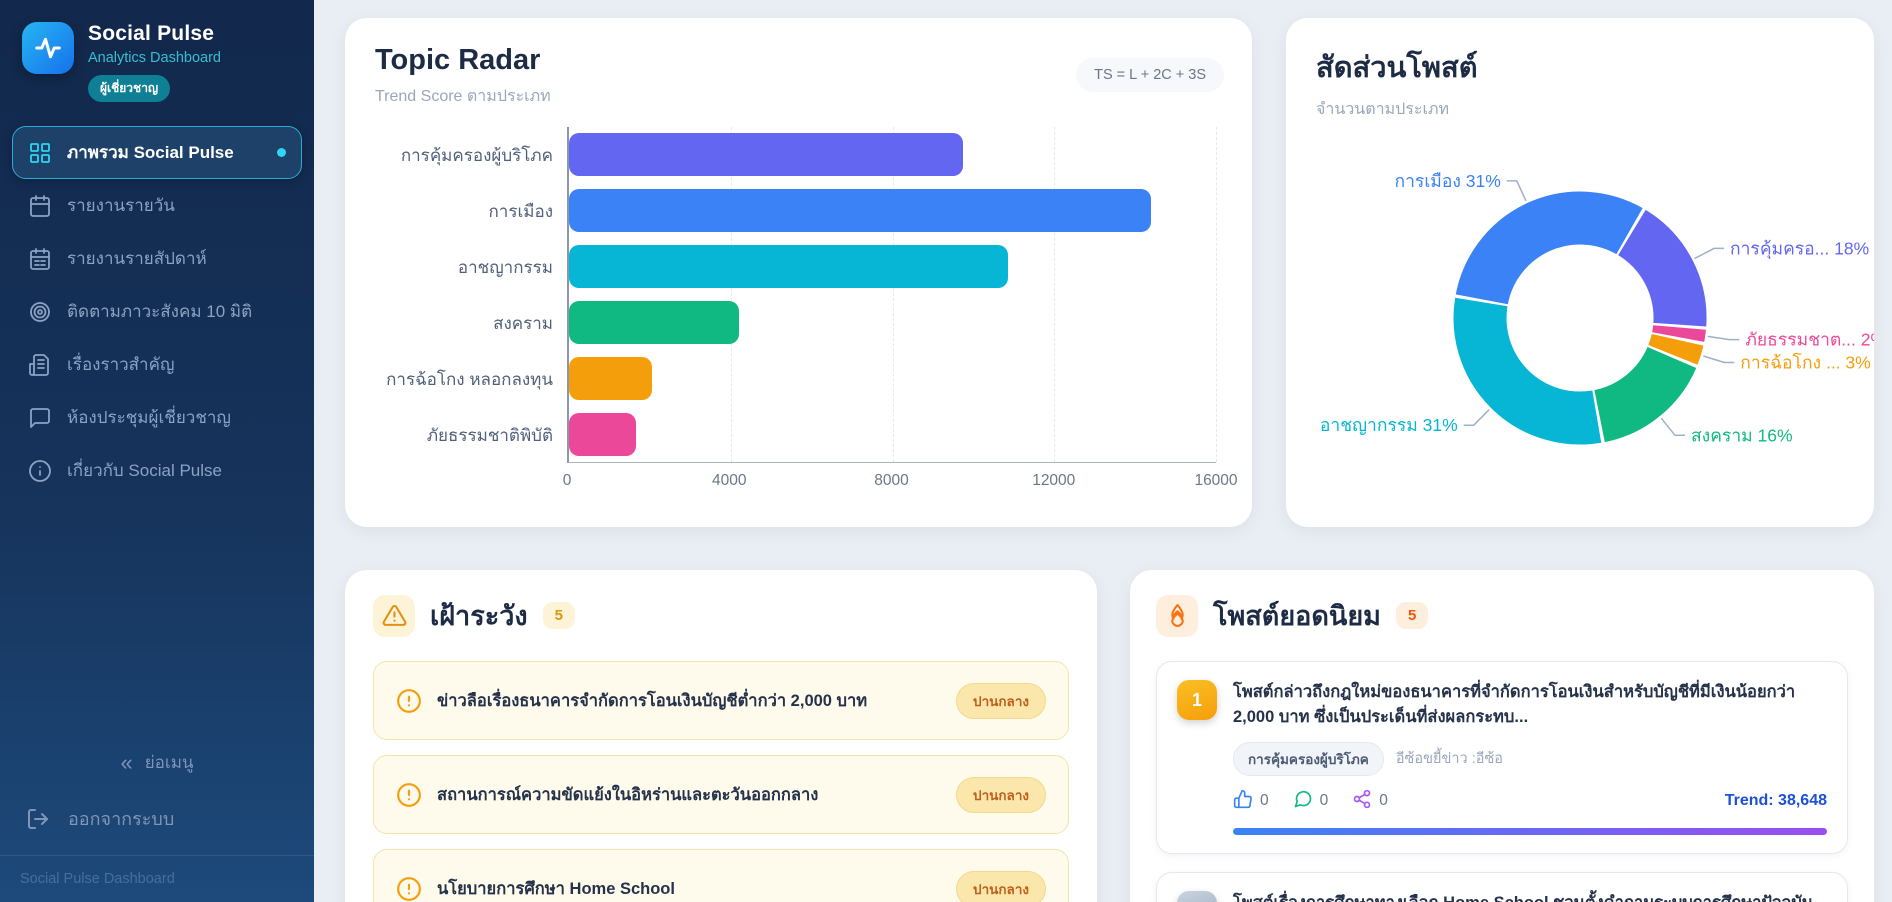  I want to click on sidebar-nav-label: เกี่ยวกับ Social Pulse, so click(144, 470).